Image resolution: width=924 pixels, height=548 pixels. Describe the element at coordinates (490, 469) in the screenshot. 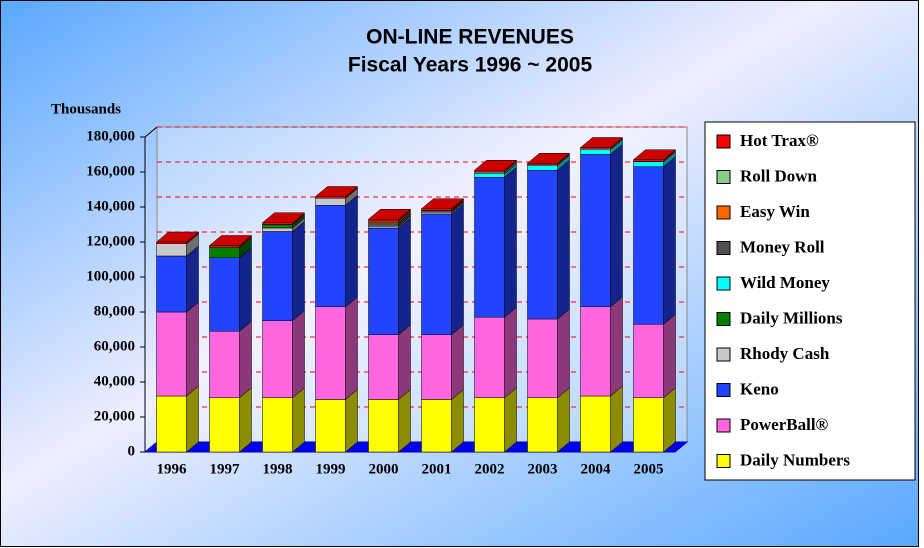

I see `x-tick-label: 2002` at that location.